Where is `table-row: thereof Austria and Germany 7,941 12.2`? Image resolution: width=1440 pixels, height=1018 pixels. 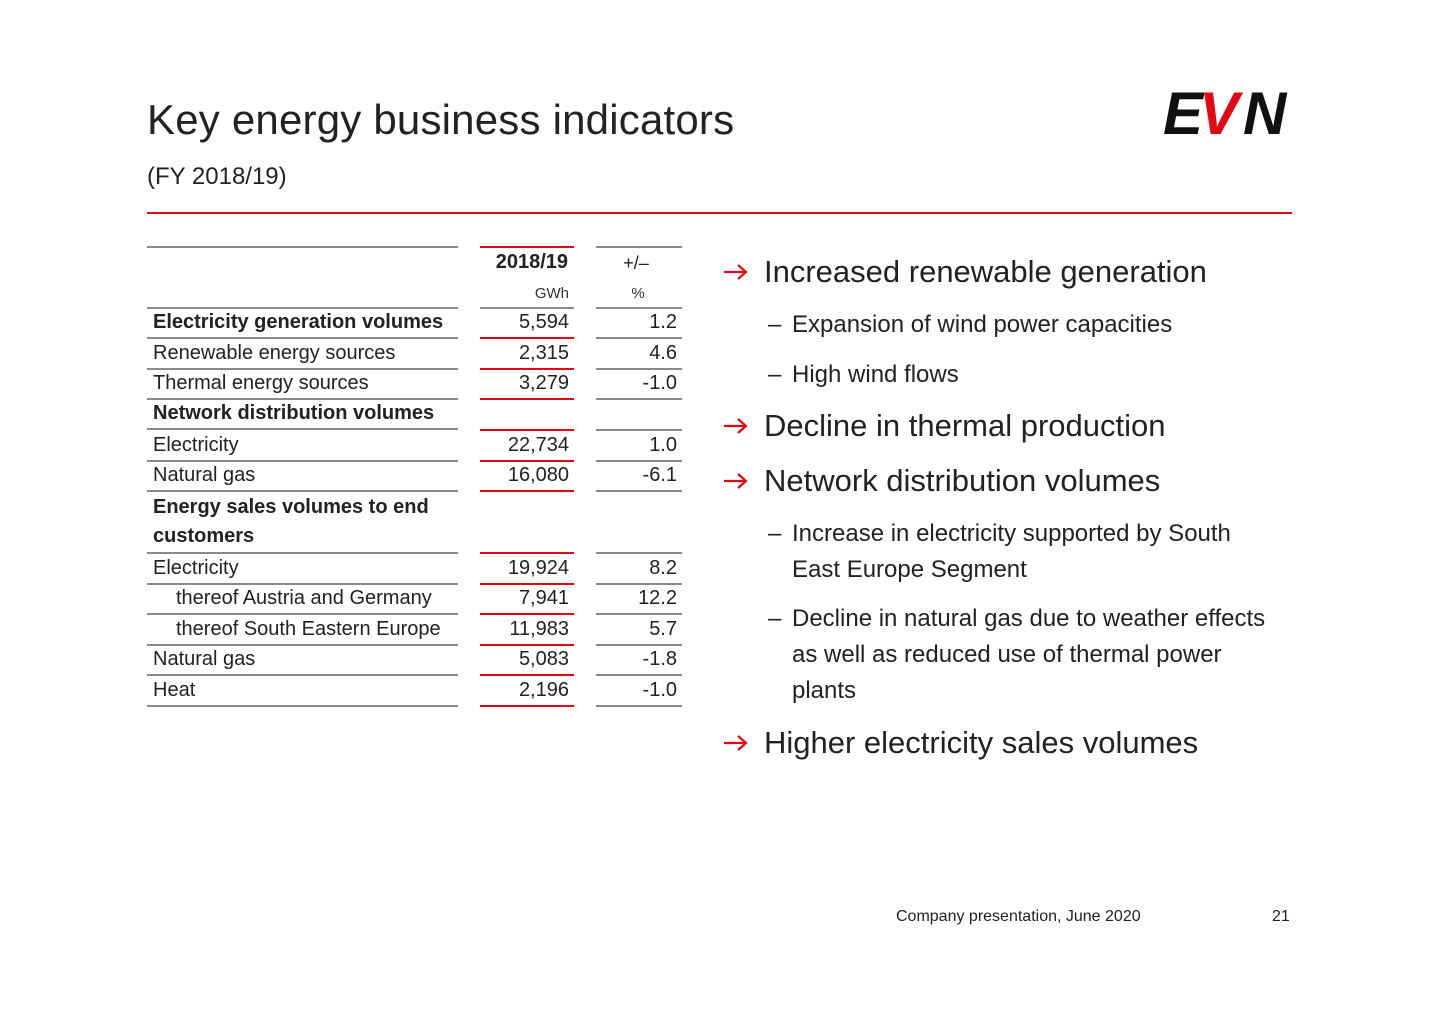
table-row: thereof Austria and Germany 7,941 12.2 is located at coordinates (417, 600).